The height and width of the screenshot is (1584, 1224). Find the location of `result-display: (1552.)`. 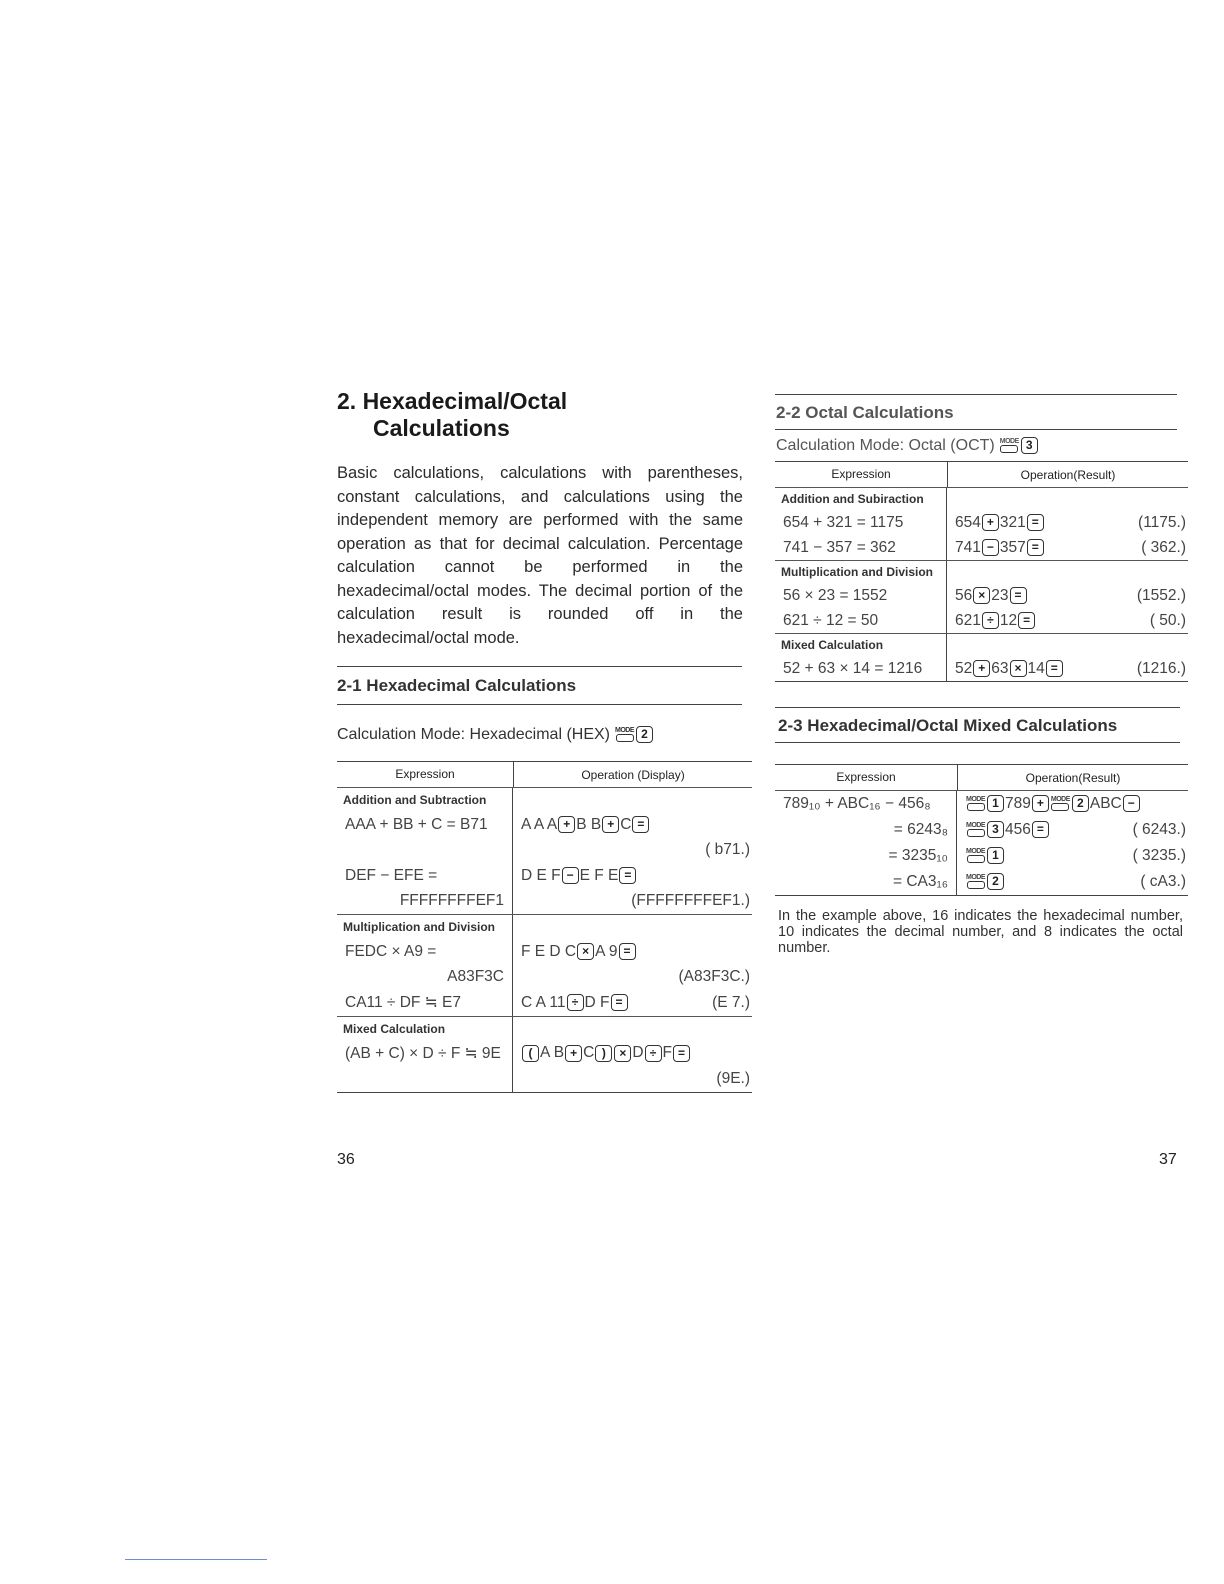

result-display: (1552.) is located at coordinates (1161, 595).